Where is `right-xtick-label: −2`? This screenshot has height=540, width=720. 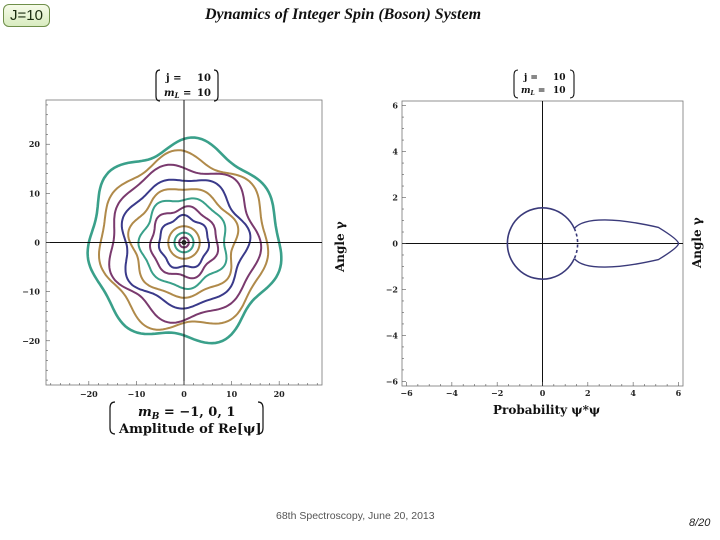
right-xtick-label: −2 is located at coordinates (497, 393).